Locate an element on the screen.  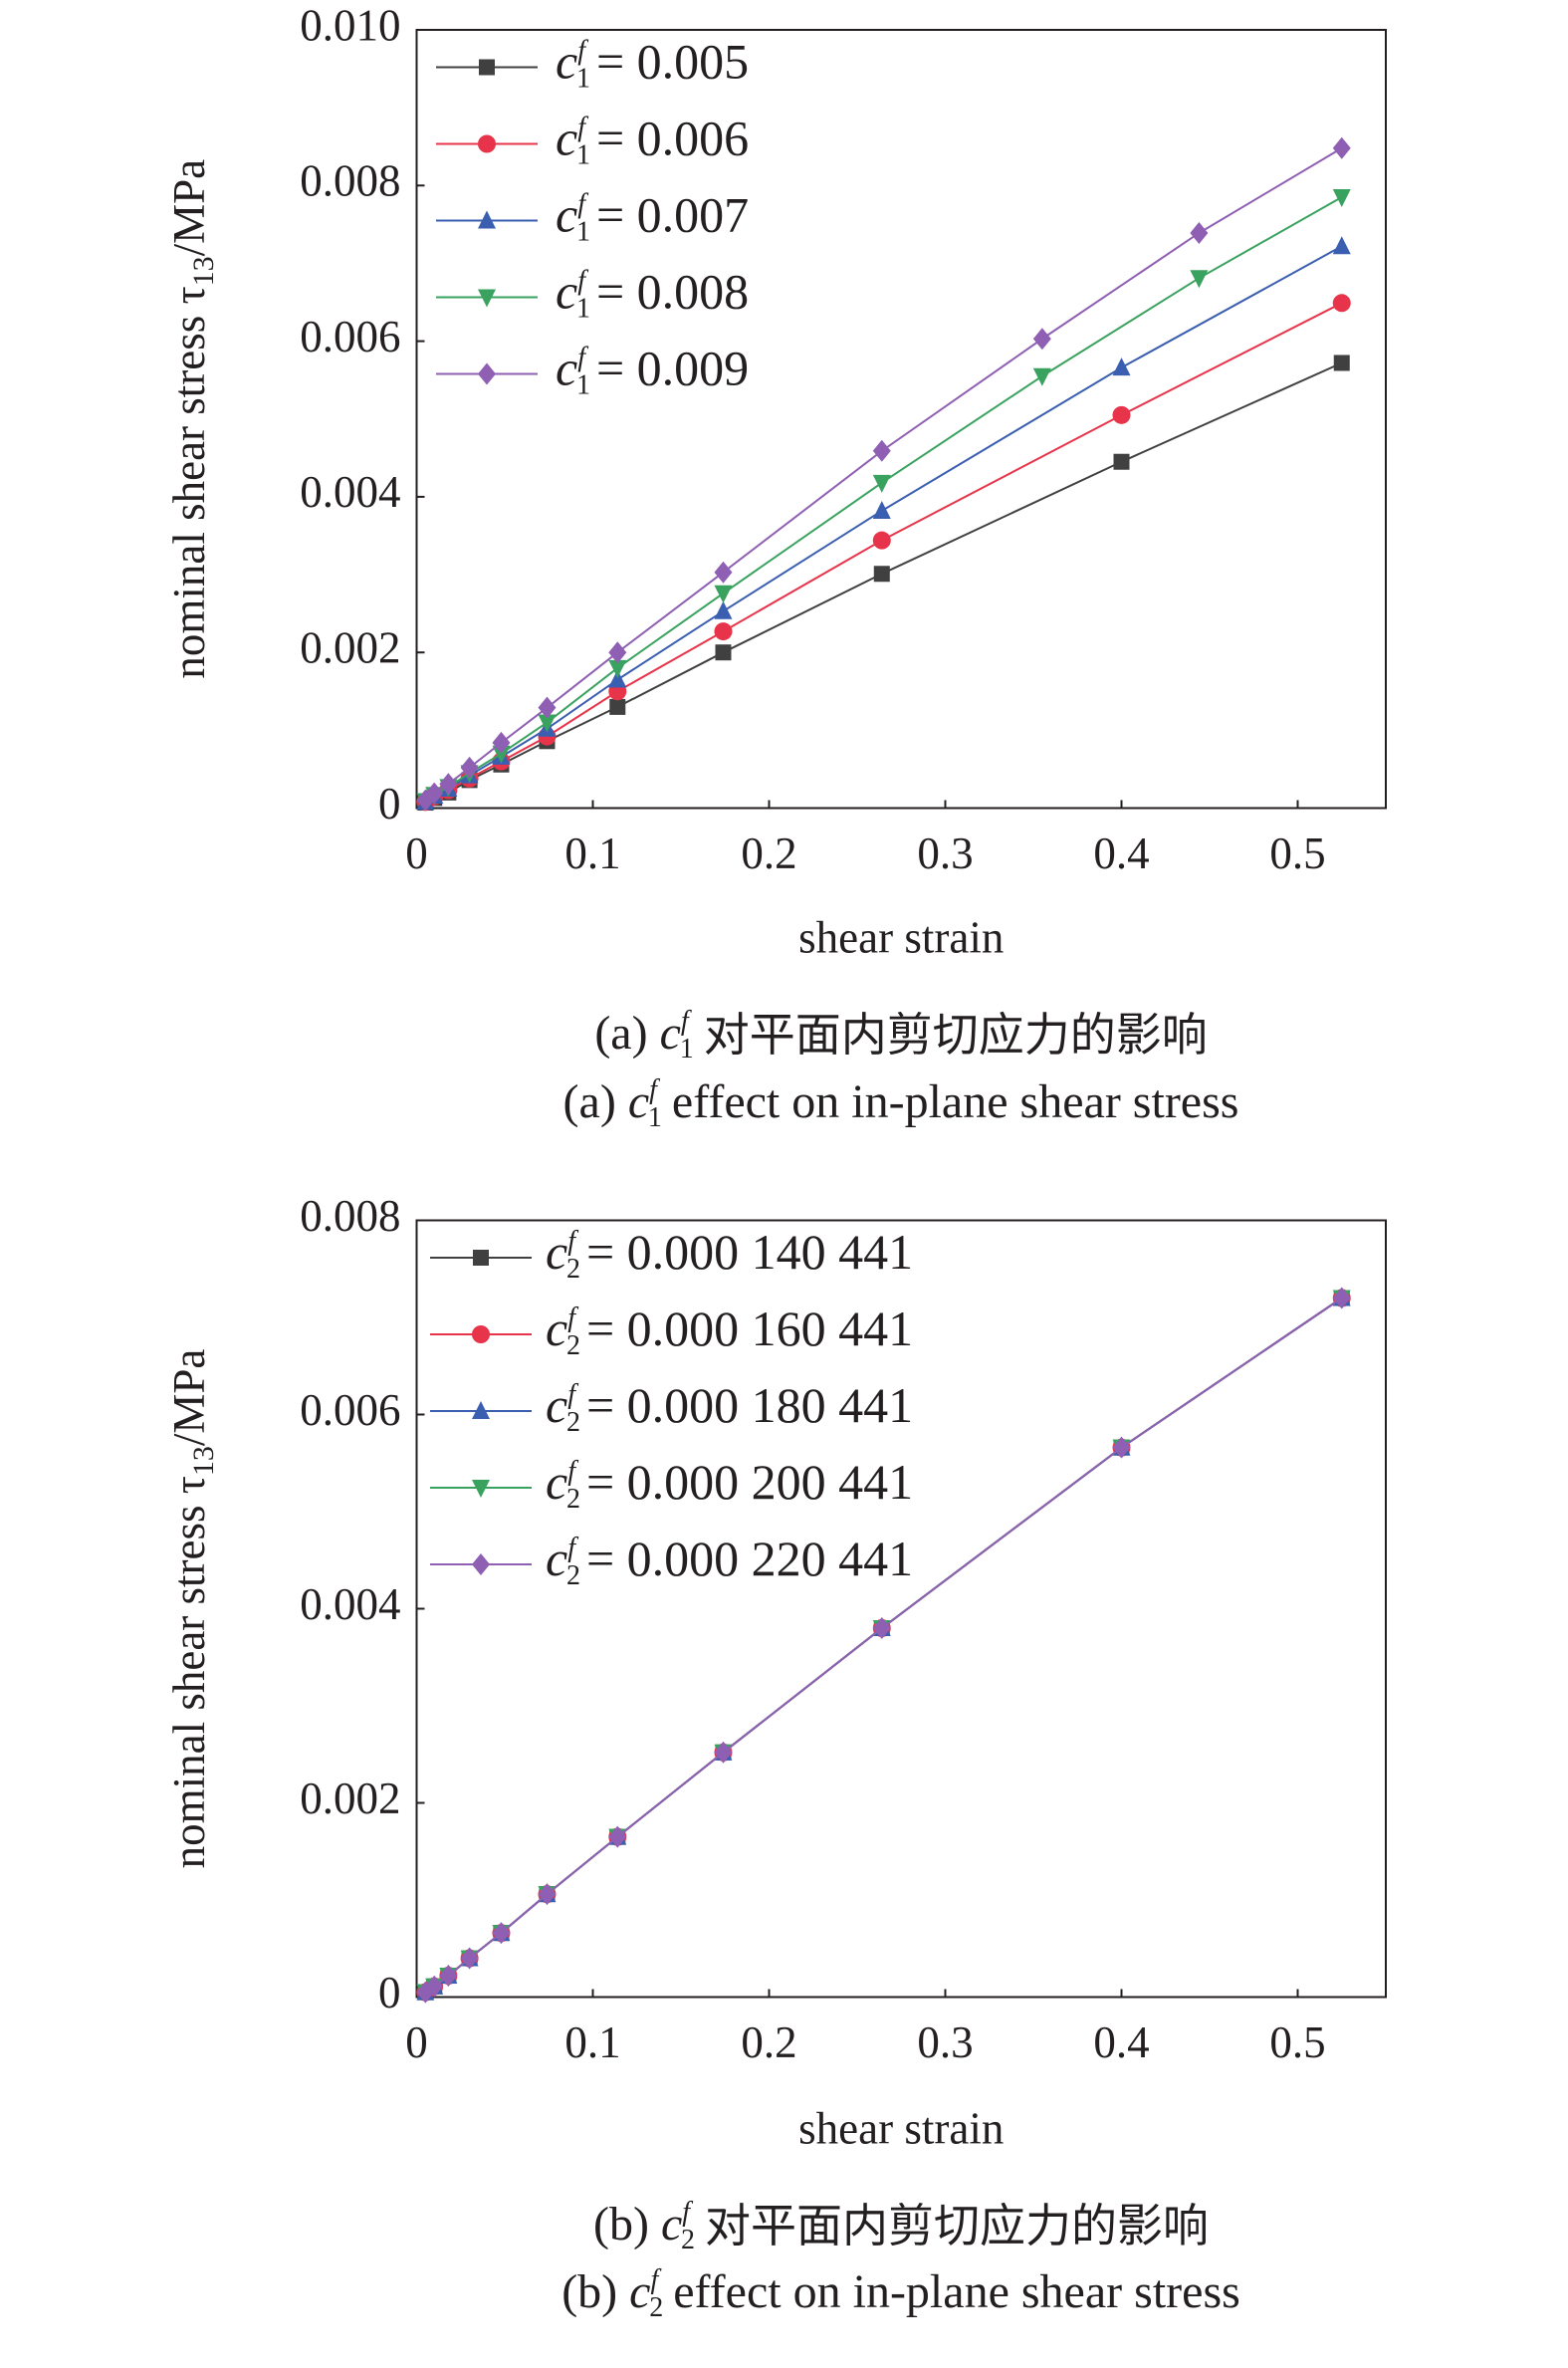
legend-name: = 0.000 140 441 is located at coordinates (750, 1252).